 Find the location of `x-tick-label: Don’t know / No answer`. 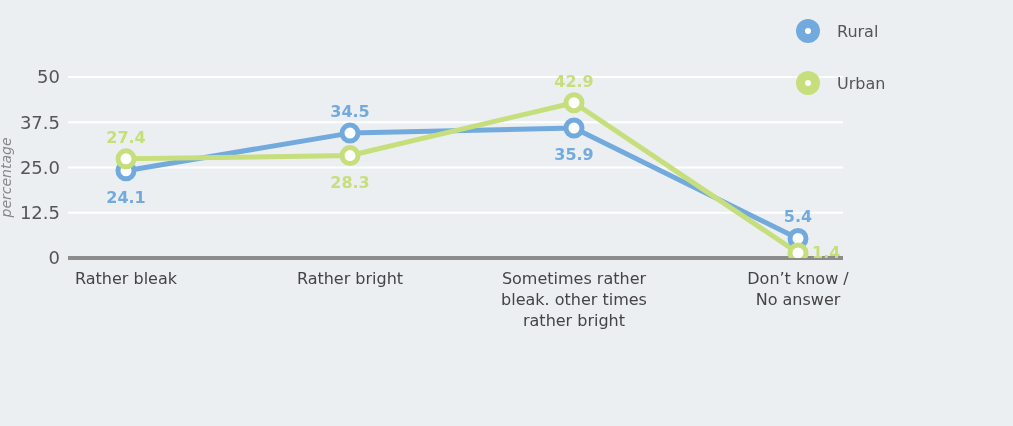

x-tick-label: Don’t know / No answer is located at coordinates (798, 289).